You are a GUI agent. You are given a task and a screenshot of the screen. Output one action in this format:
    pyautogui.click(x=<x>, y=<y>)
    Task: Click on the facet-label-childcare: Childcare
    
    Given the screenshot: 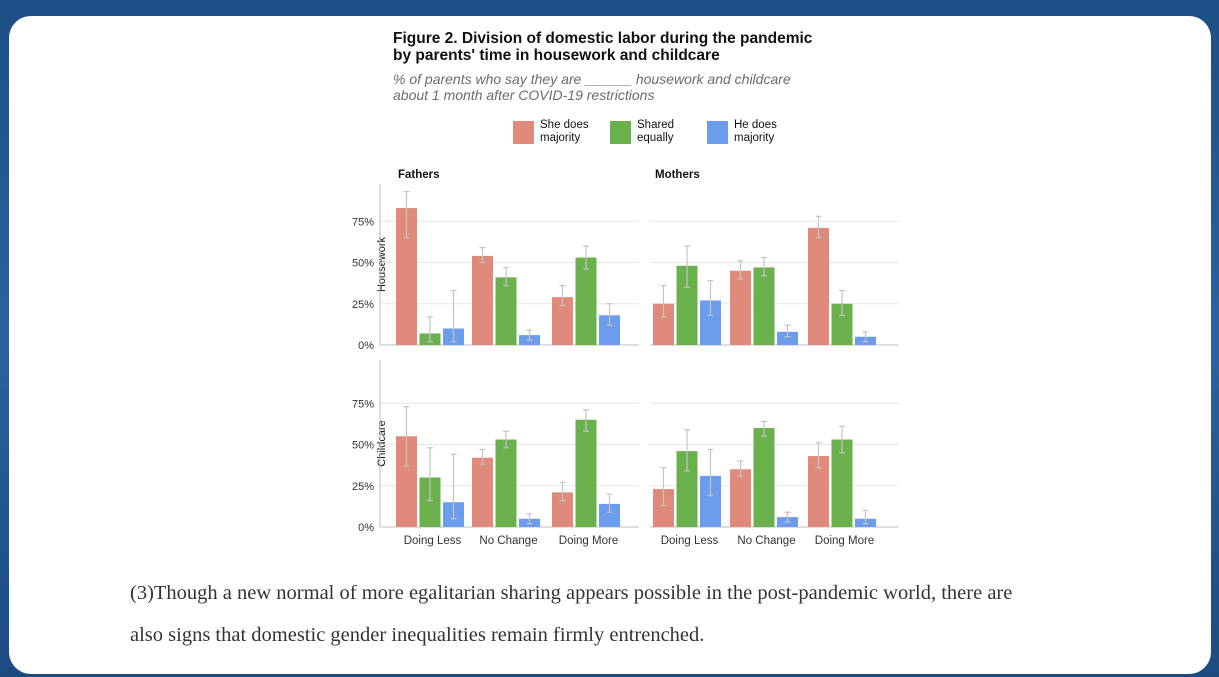 What is the action you would take?
    pyautogui.click(x=382, y=443)
    